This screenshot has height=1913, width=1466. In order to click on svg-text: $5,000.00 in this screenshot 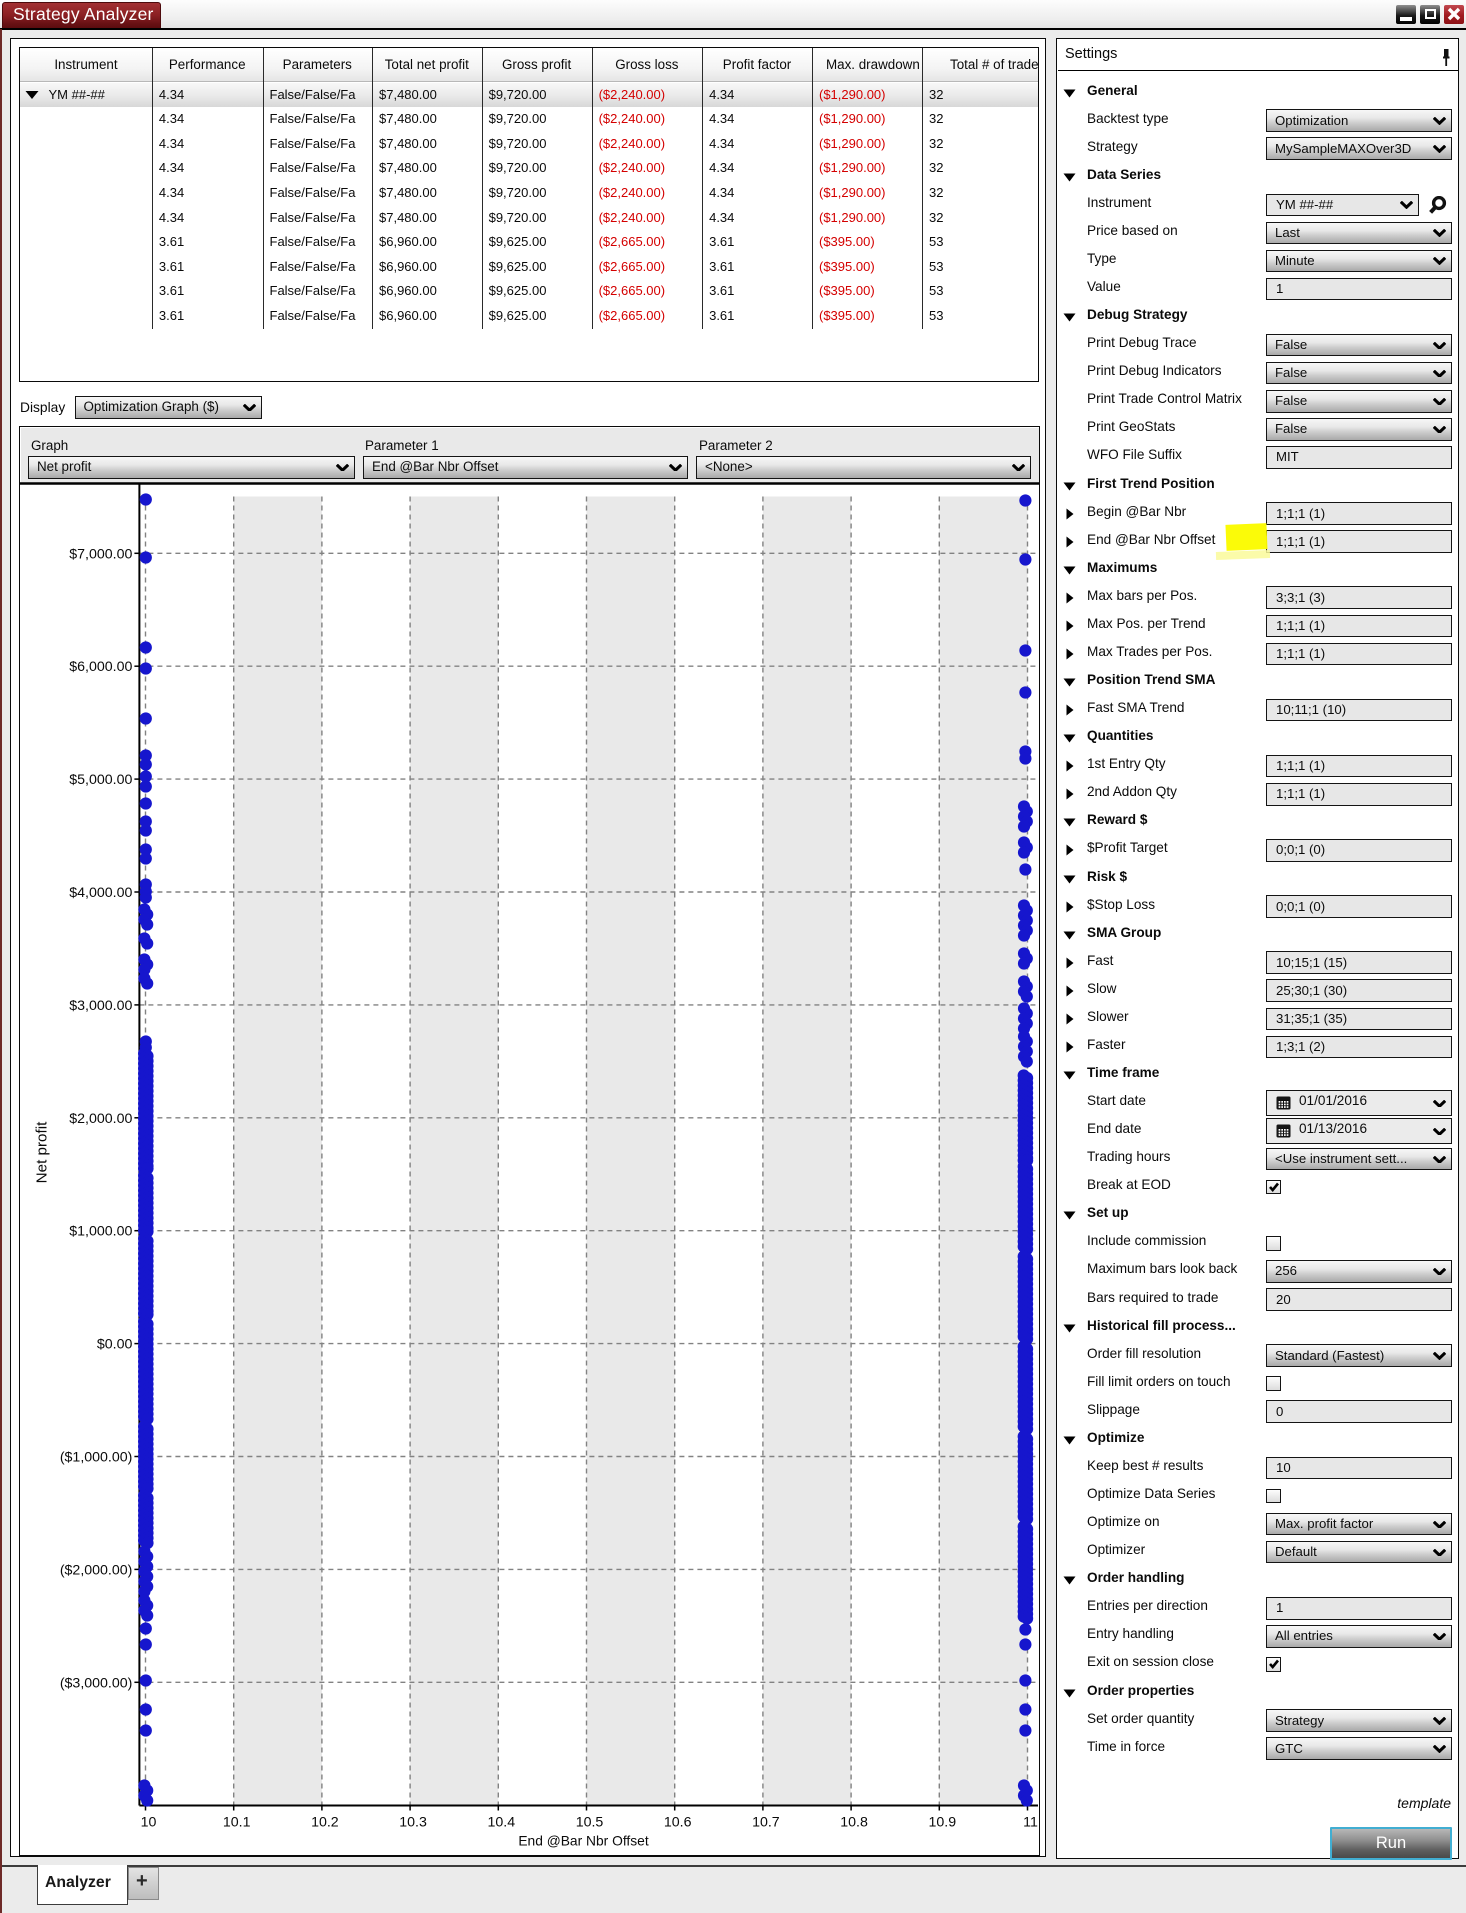, I will do `click(100, 780)`.